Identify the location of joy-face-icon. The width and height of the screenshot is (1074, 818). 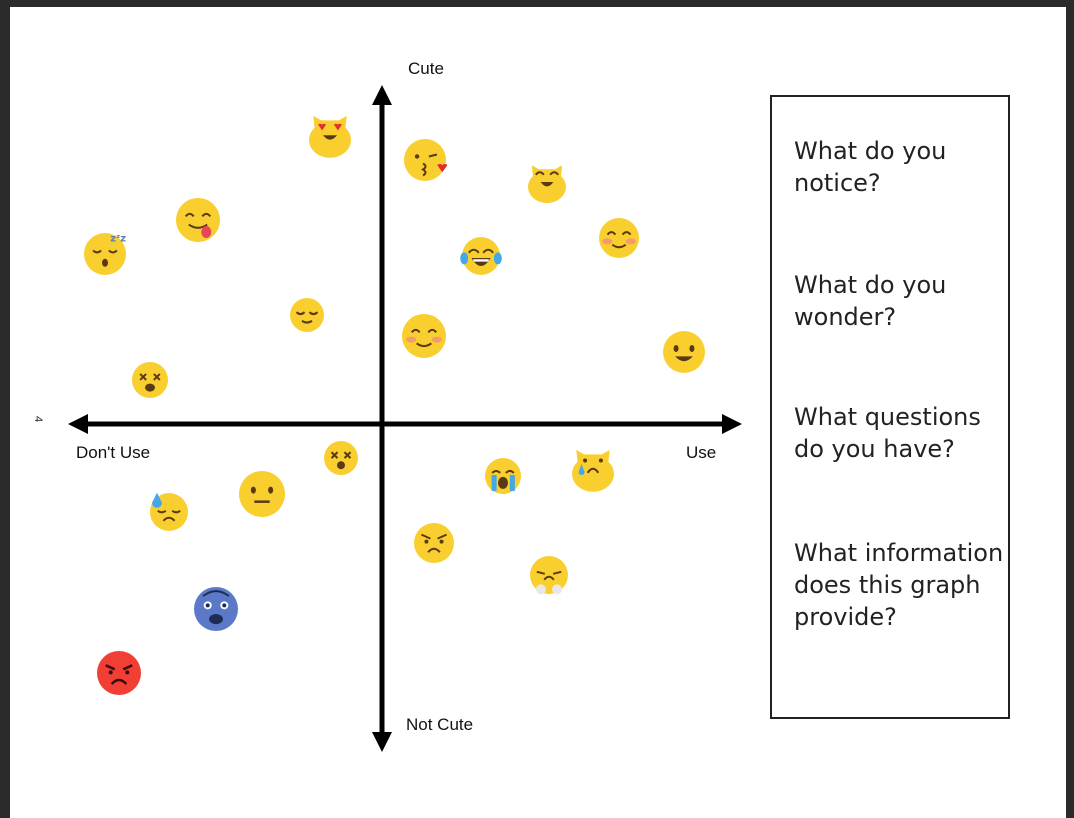
(481, 256).